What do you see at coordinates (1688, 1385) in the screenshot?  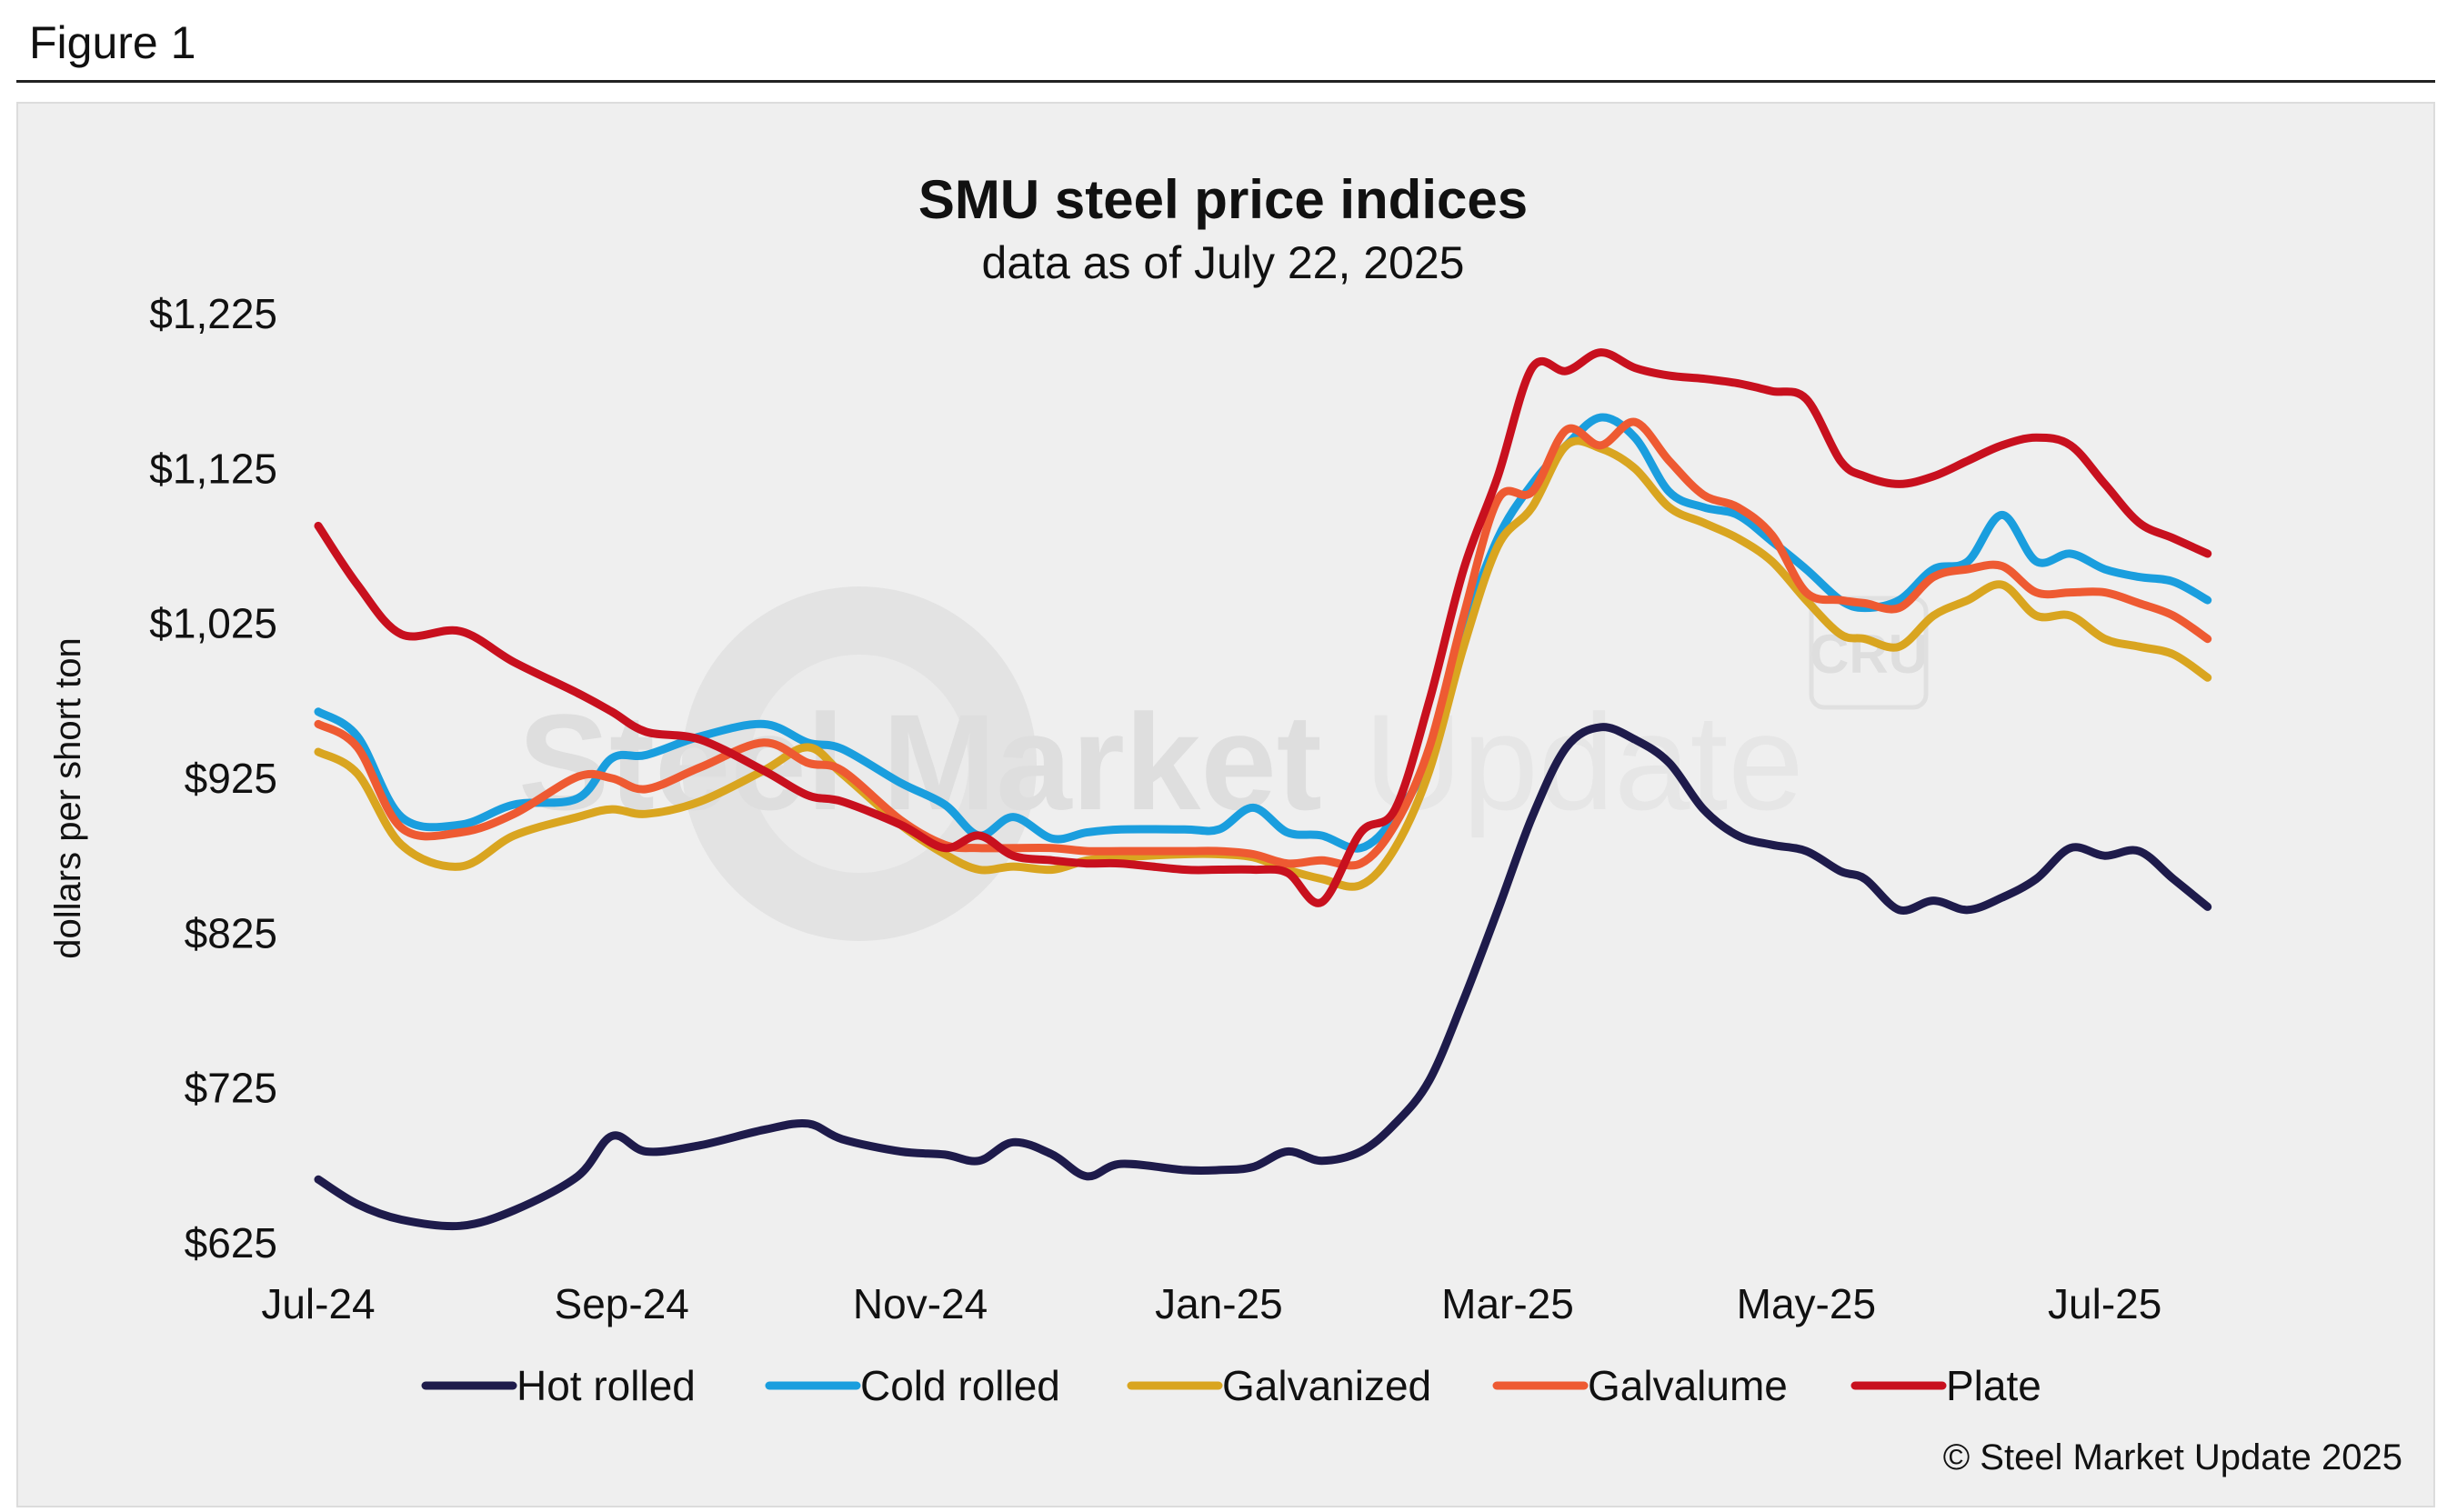 I see `legend-label-galvalume: Galvalume` at bounding box center [1688, 1385].